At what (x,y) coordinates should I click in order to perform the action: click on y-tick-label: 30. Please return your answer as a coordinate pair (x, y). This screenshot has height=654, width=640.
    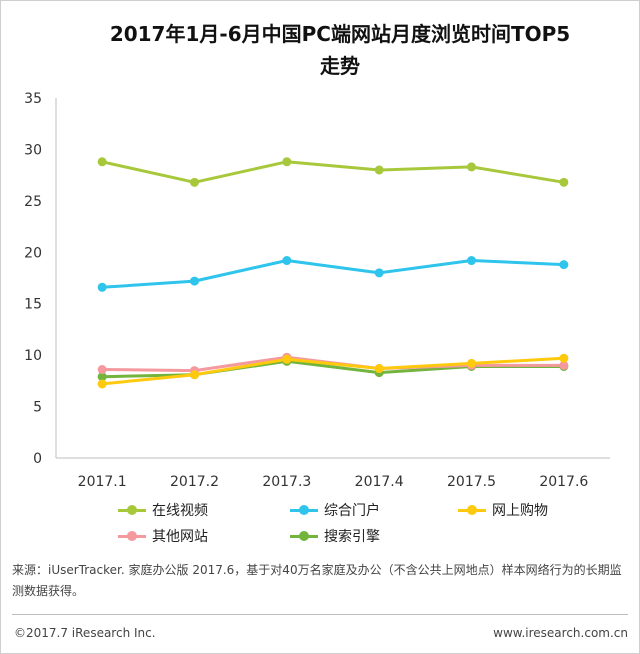
    Looking at the image, I should click on (33, 150).